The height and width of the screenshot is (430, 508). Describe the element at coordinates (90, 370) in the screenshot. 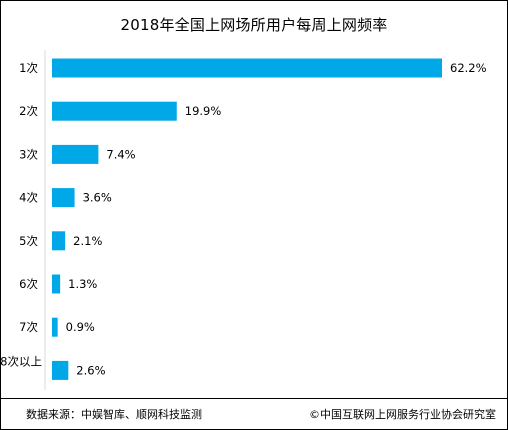

I see `value-label-8: 2.6%` at that location.